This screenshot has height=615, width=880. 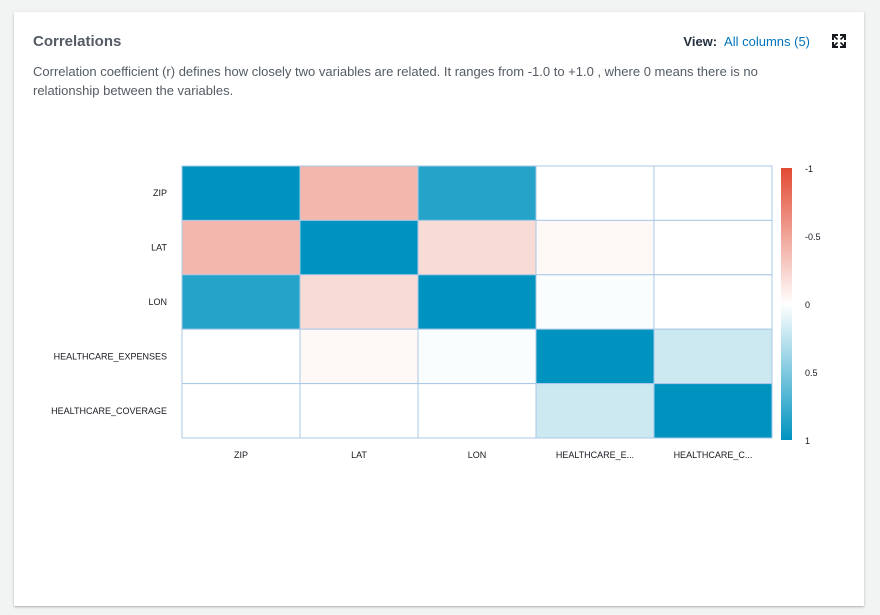 I want to click on view-columns-link: All columns (5), so click(x=767, y=41).